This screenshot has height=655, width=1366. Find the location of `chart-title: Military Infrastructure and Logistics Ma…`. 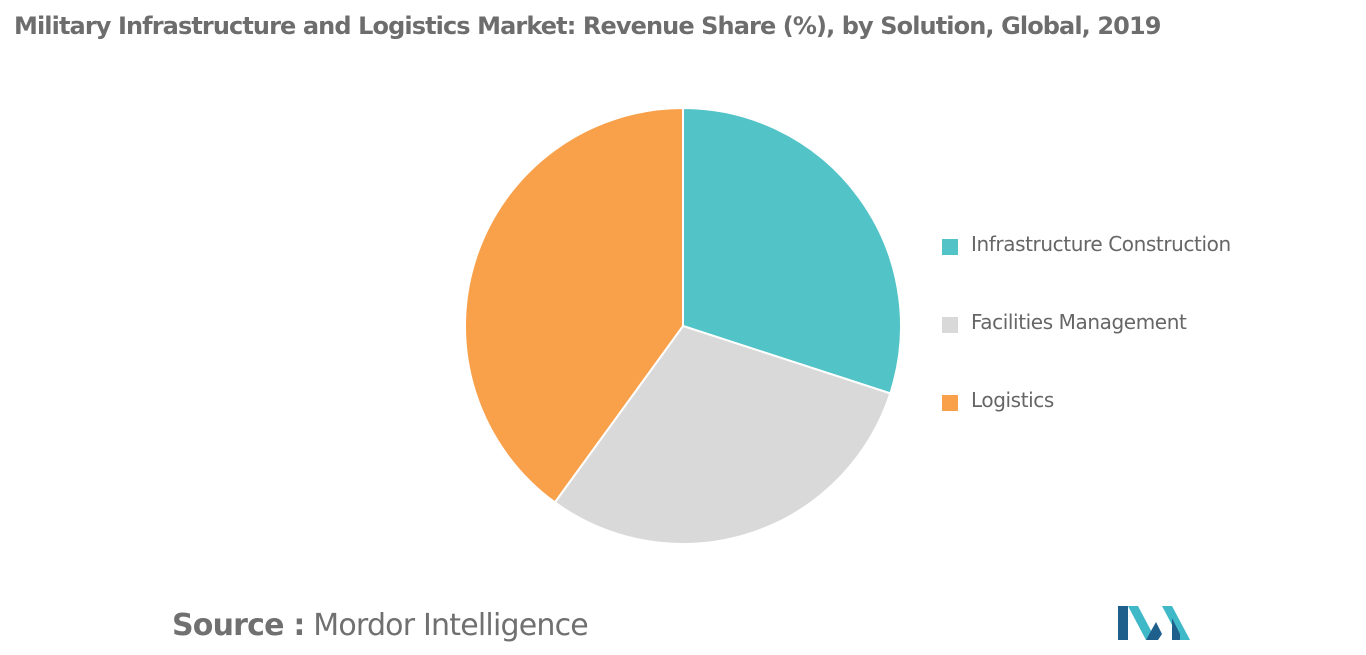

chart-title: Military Infrastructure and Logistics Ma… is located at coordinates (587, 26).